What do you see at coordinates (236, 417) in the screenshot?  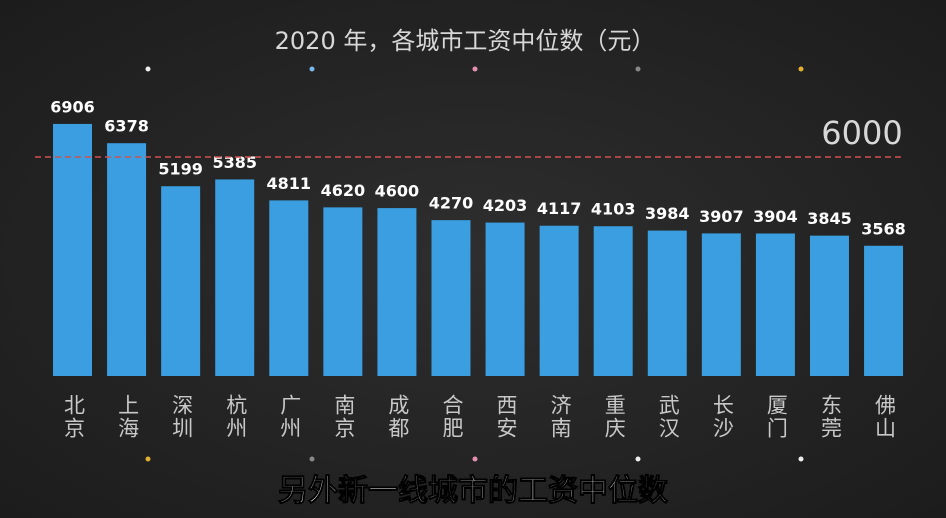 I see `x-tick-label: 杭州` at bounding box center [236, 417].